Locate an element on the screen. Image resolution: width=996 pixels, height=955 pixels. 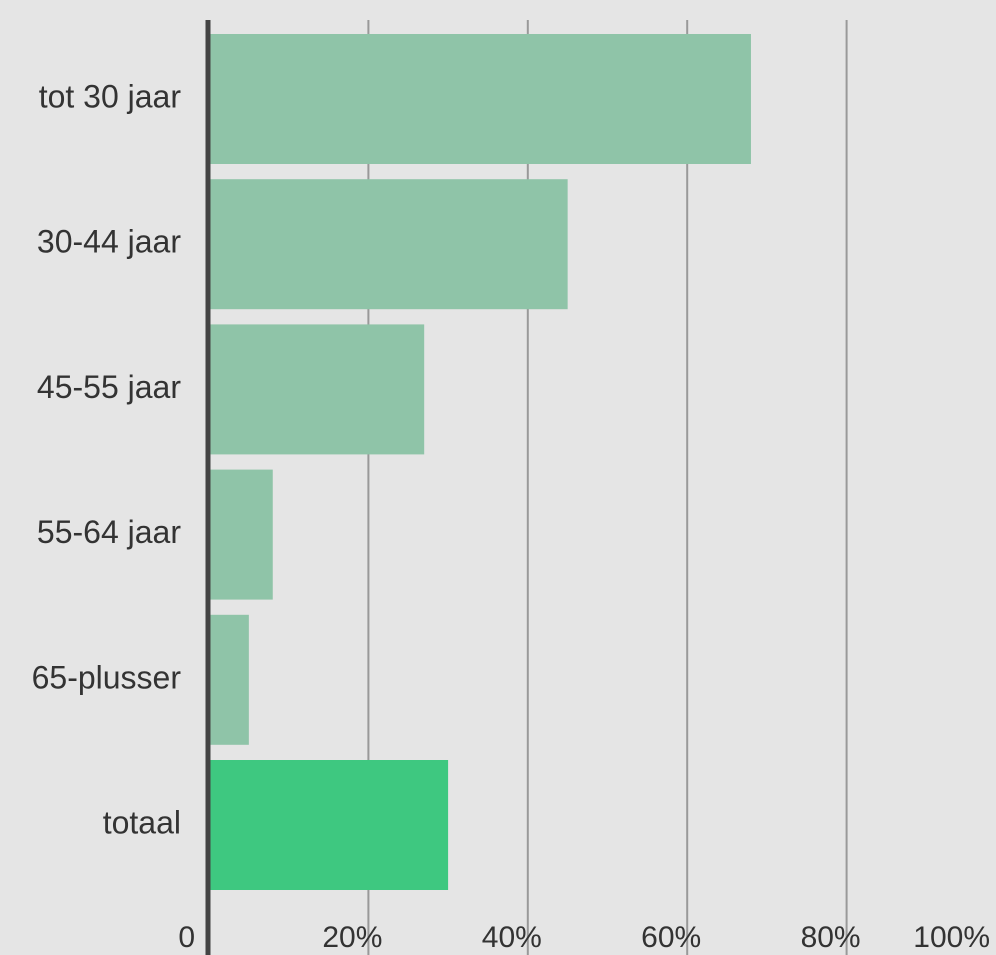
bar-30-44-jaar is located at coordinates (388, 244).